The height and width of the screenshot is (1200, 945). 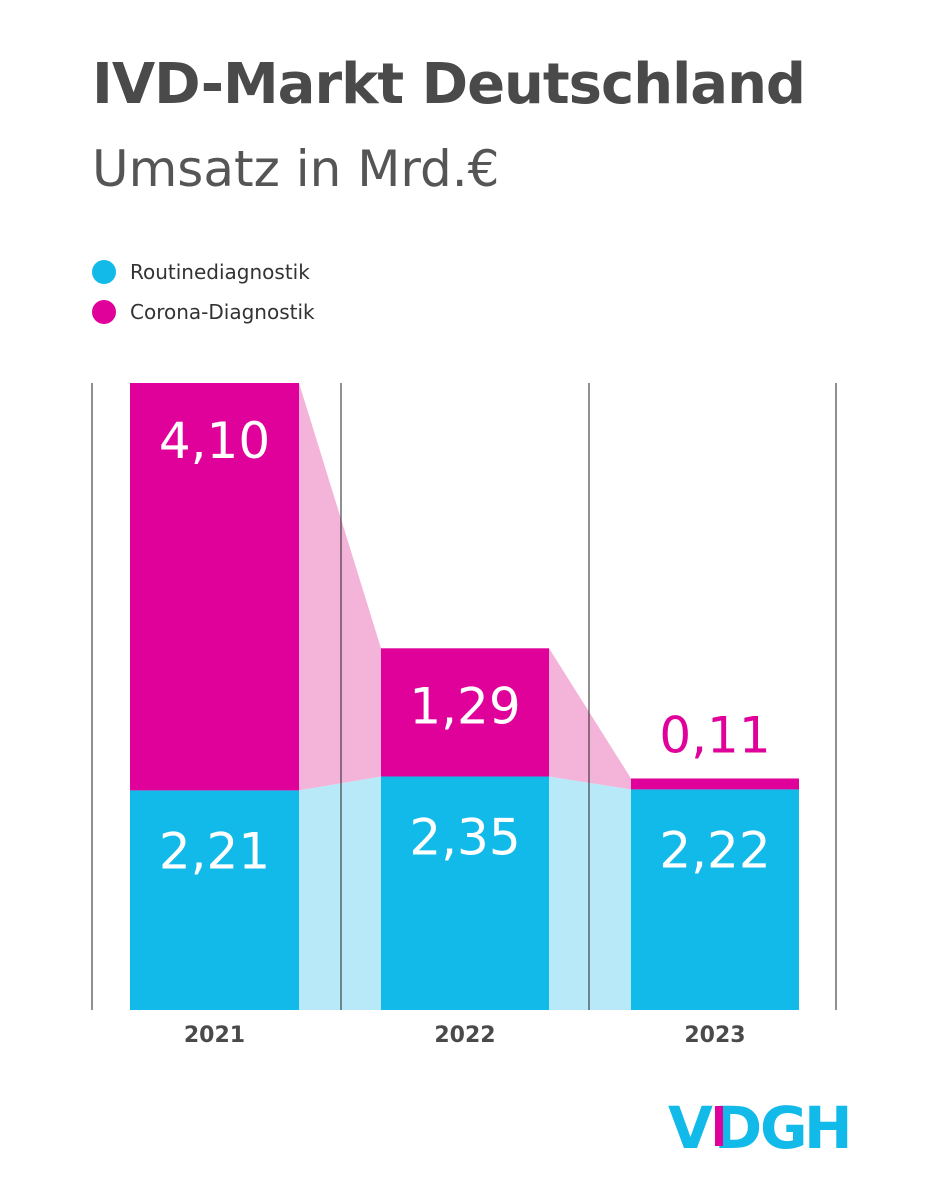 I want to click on value-label-routine: 2,21, so click(x=214, y=851).